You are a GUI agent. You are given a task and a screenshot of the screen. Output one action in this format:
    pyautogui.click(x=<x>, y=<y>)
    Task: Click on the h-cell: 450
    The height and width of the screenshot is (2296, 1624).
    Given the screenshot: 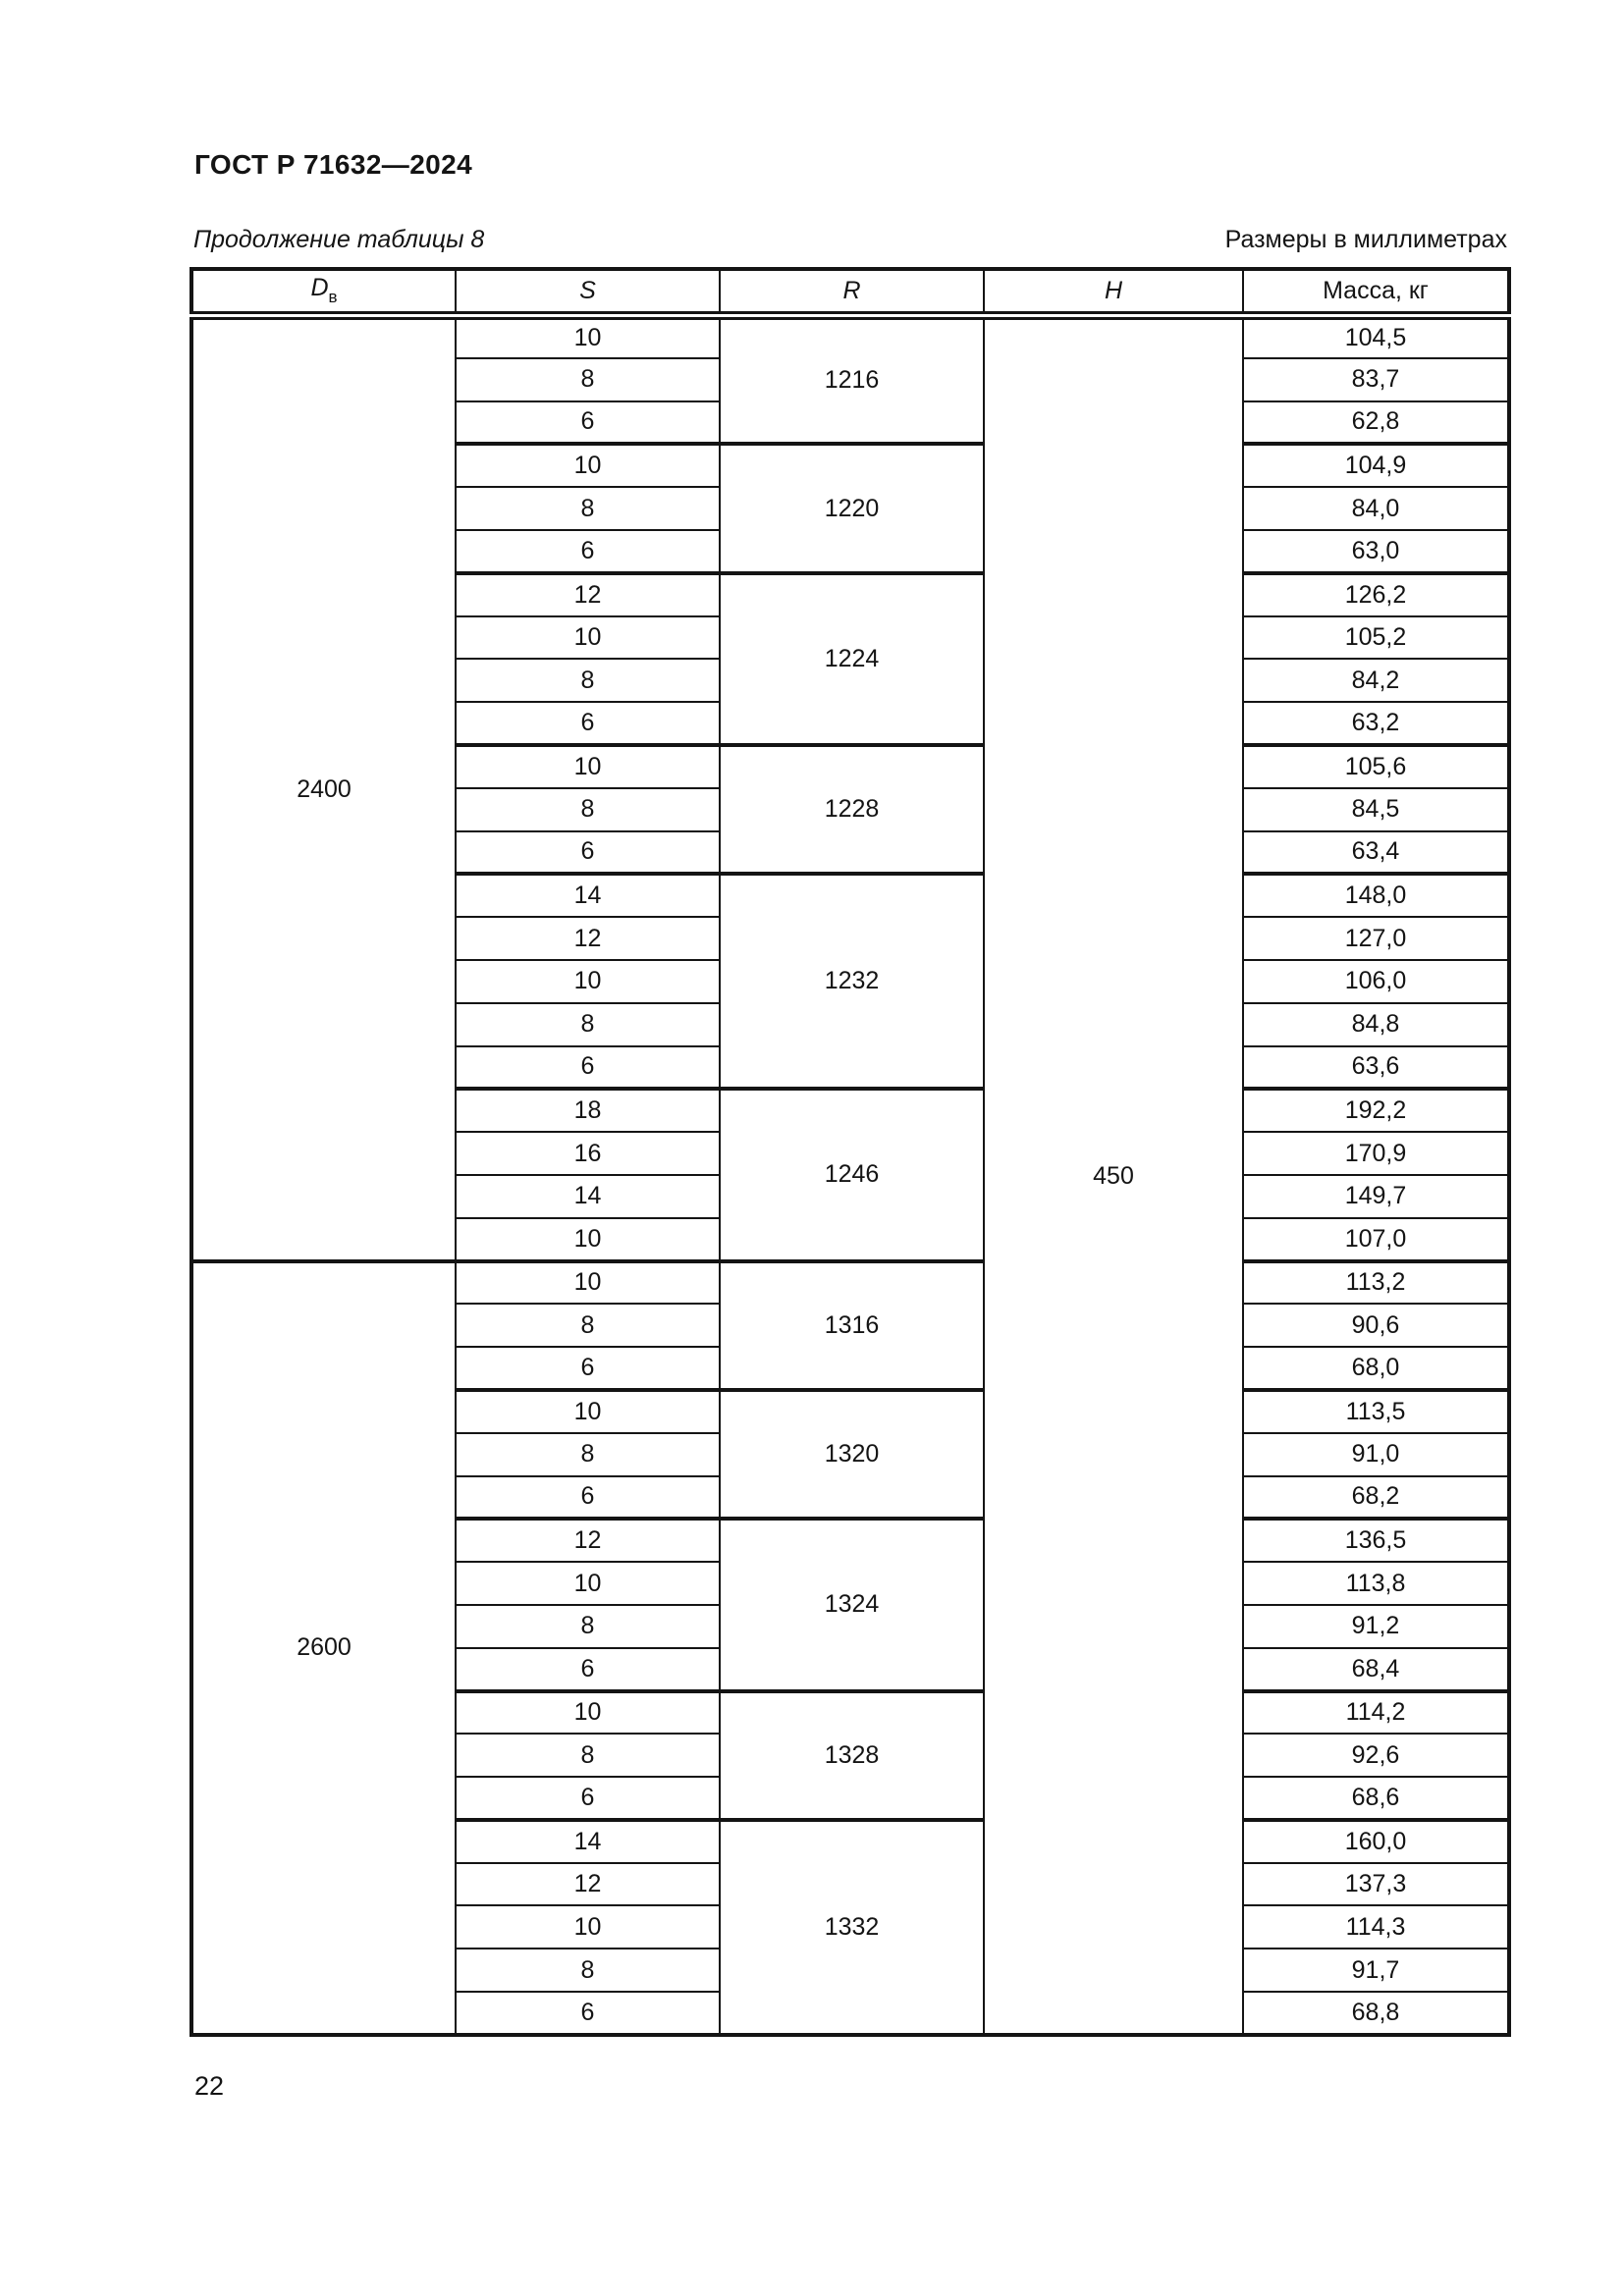 What is the action you would take?
    pyautogui.click(x=1113, y=1174)
    